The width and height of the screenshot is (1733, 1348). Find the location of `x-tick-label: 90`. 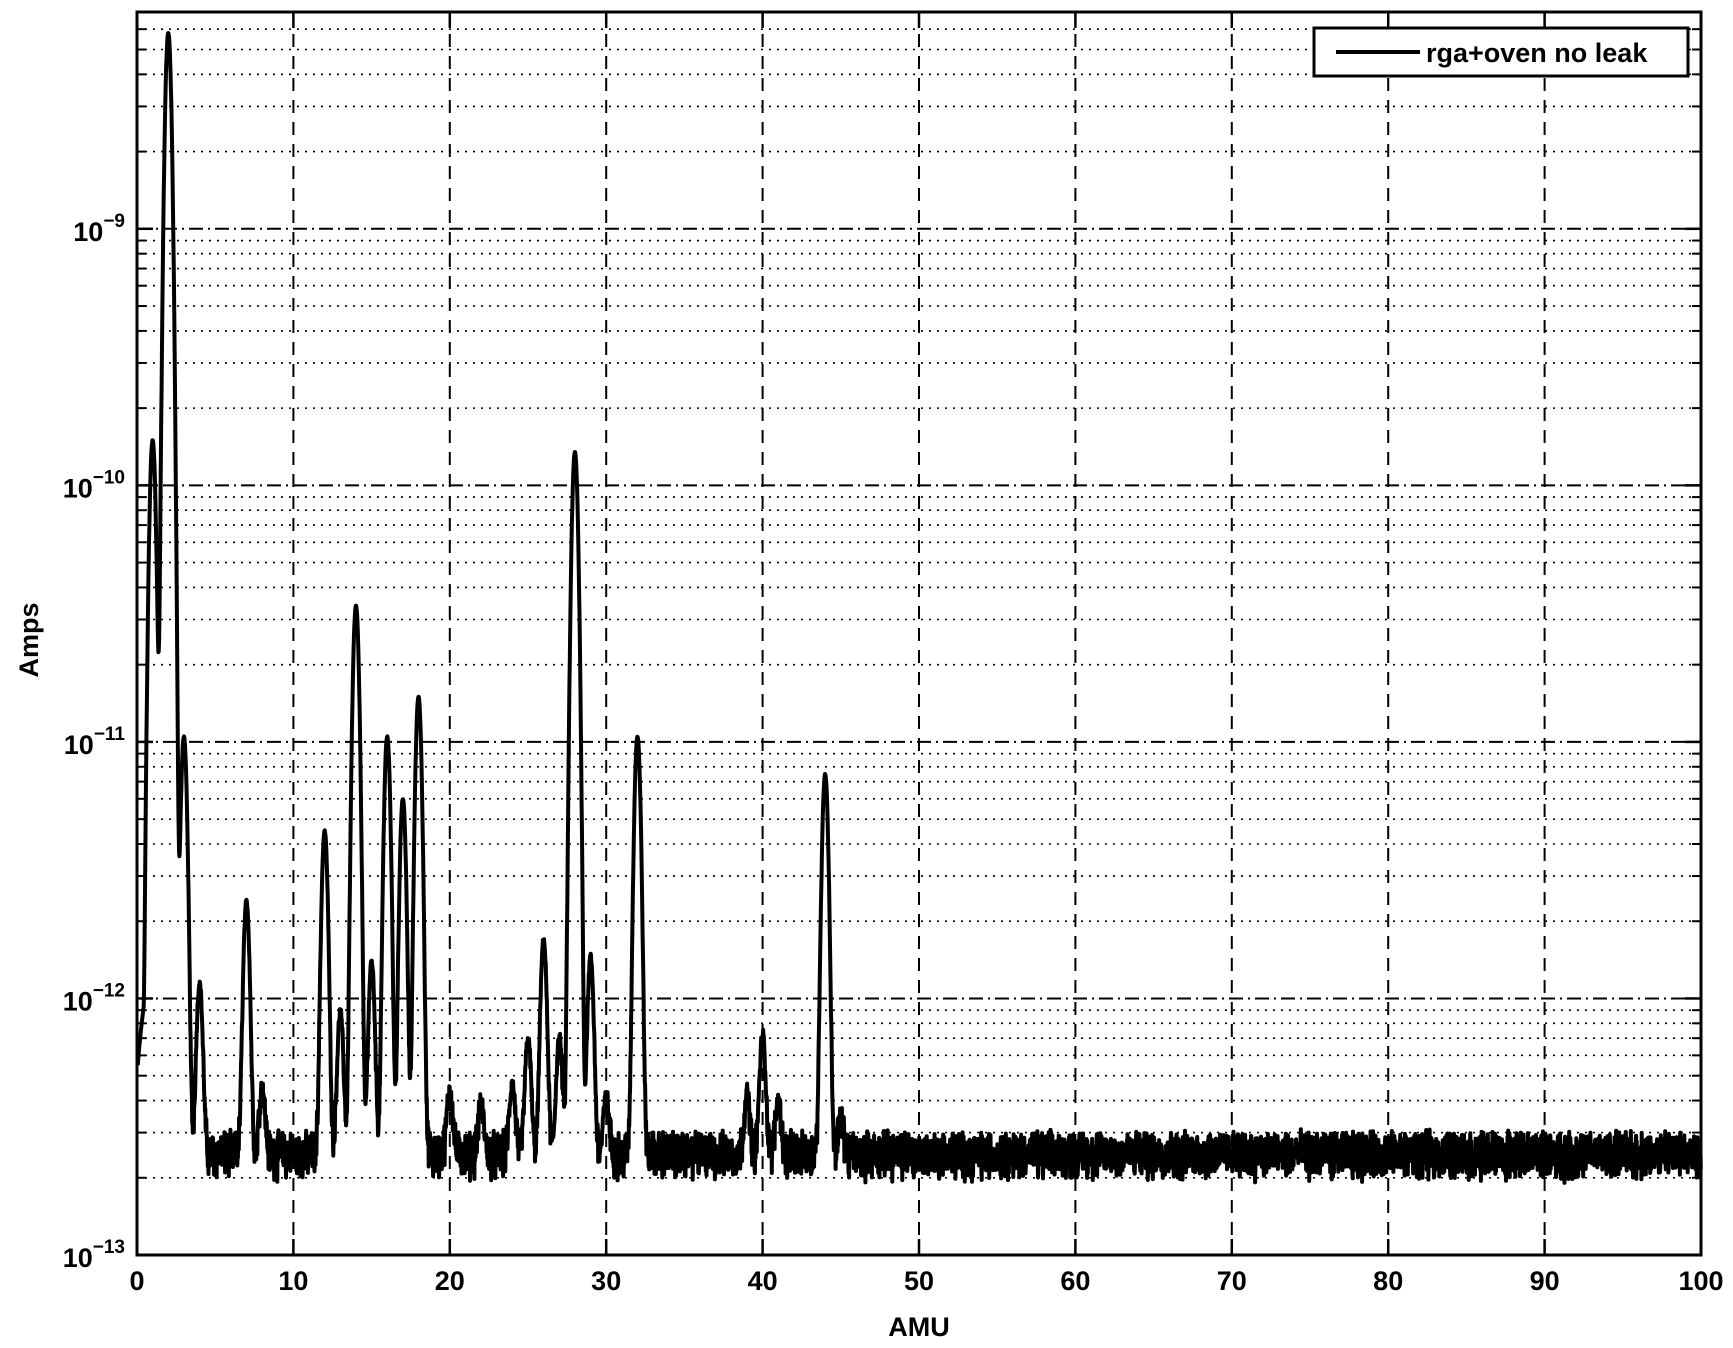

x-tick-label: 90 is located at coordinates (1545, 1281).